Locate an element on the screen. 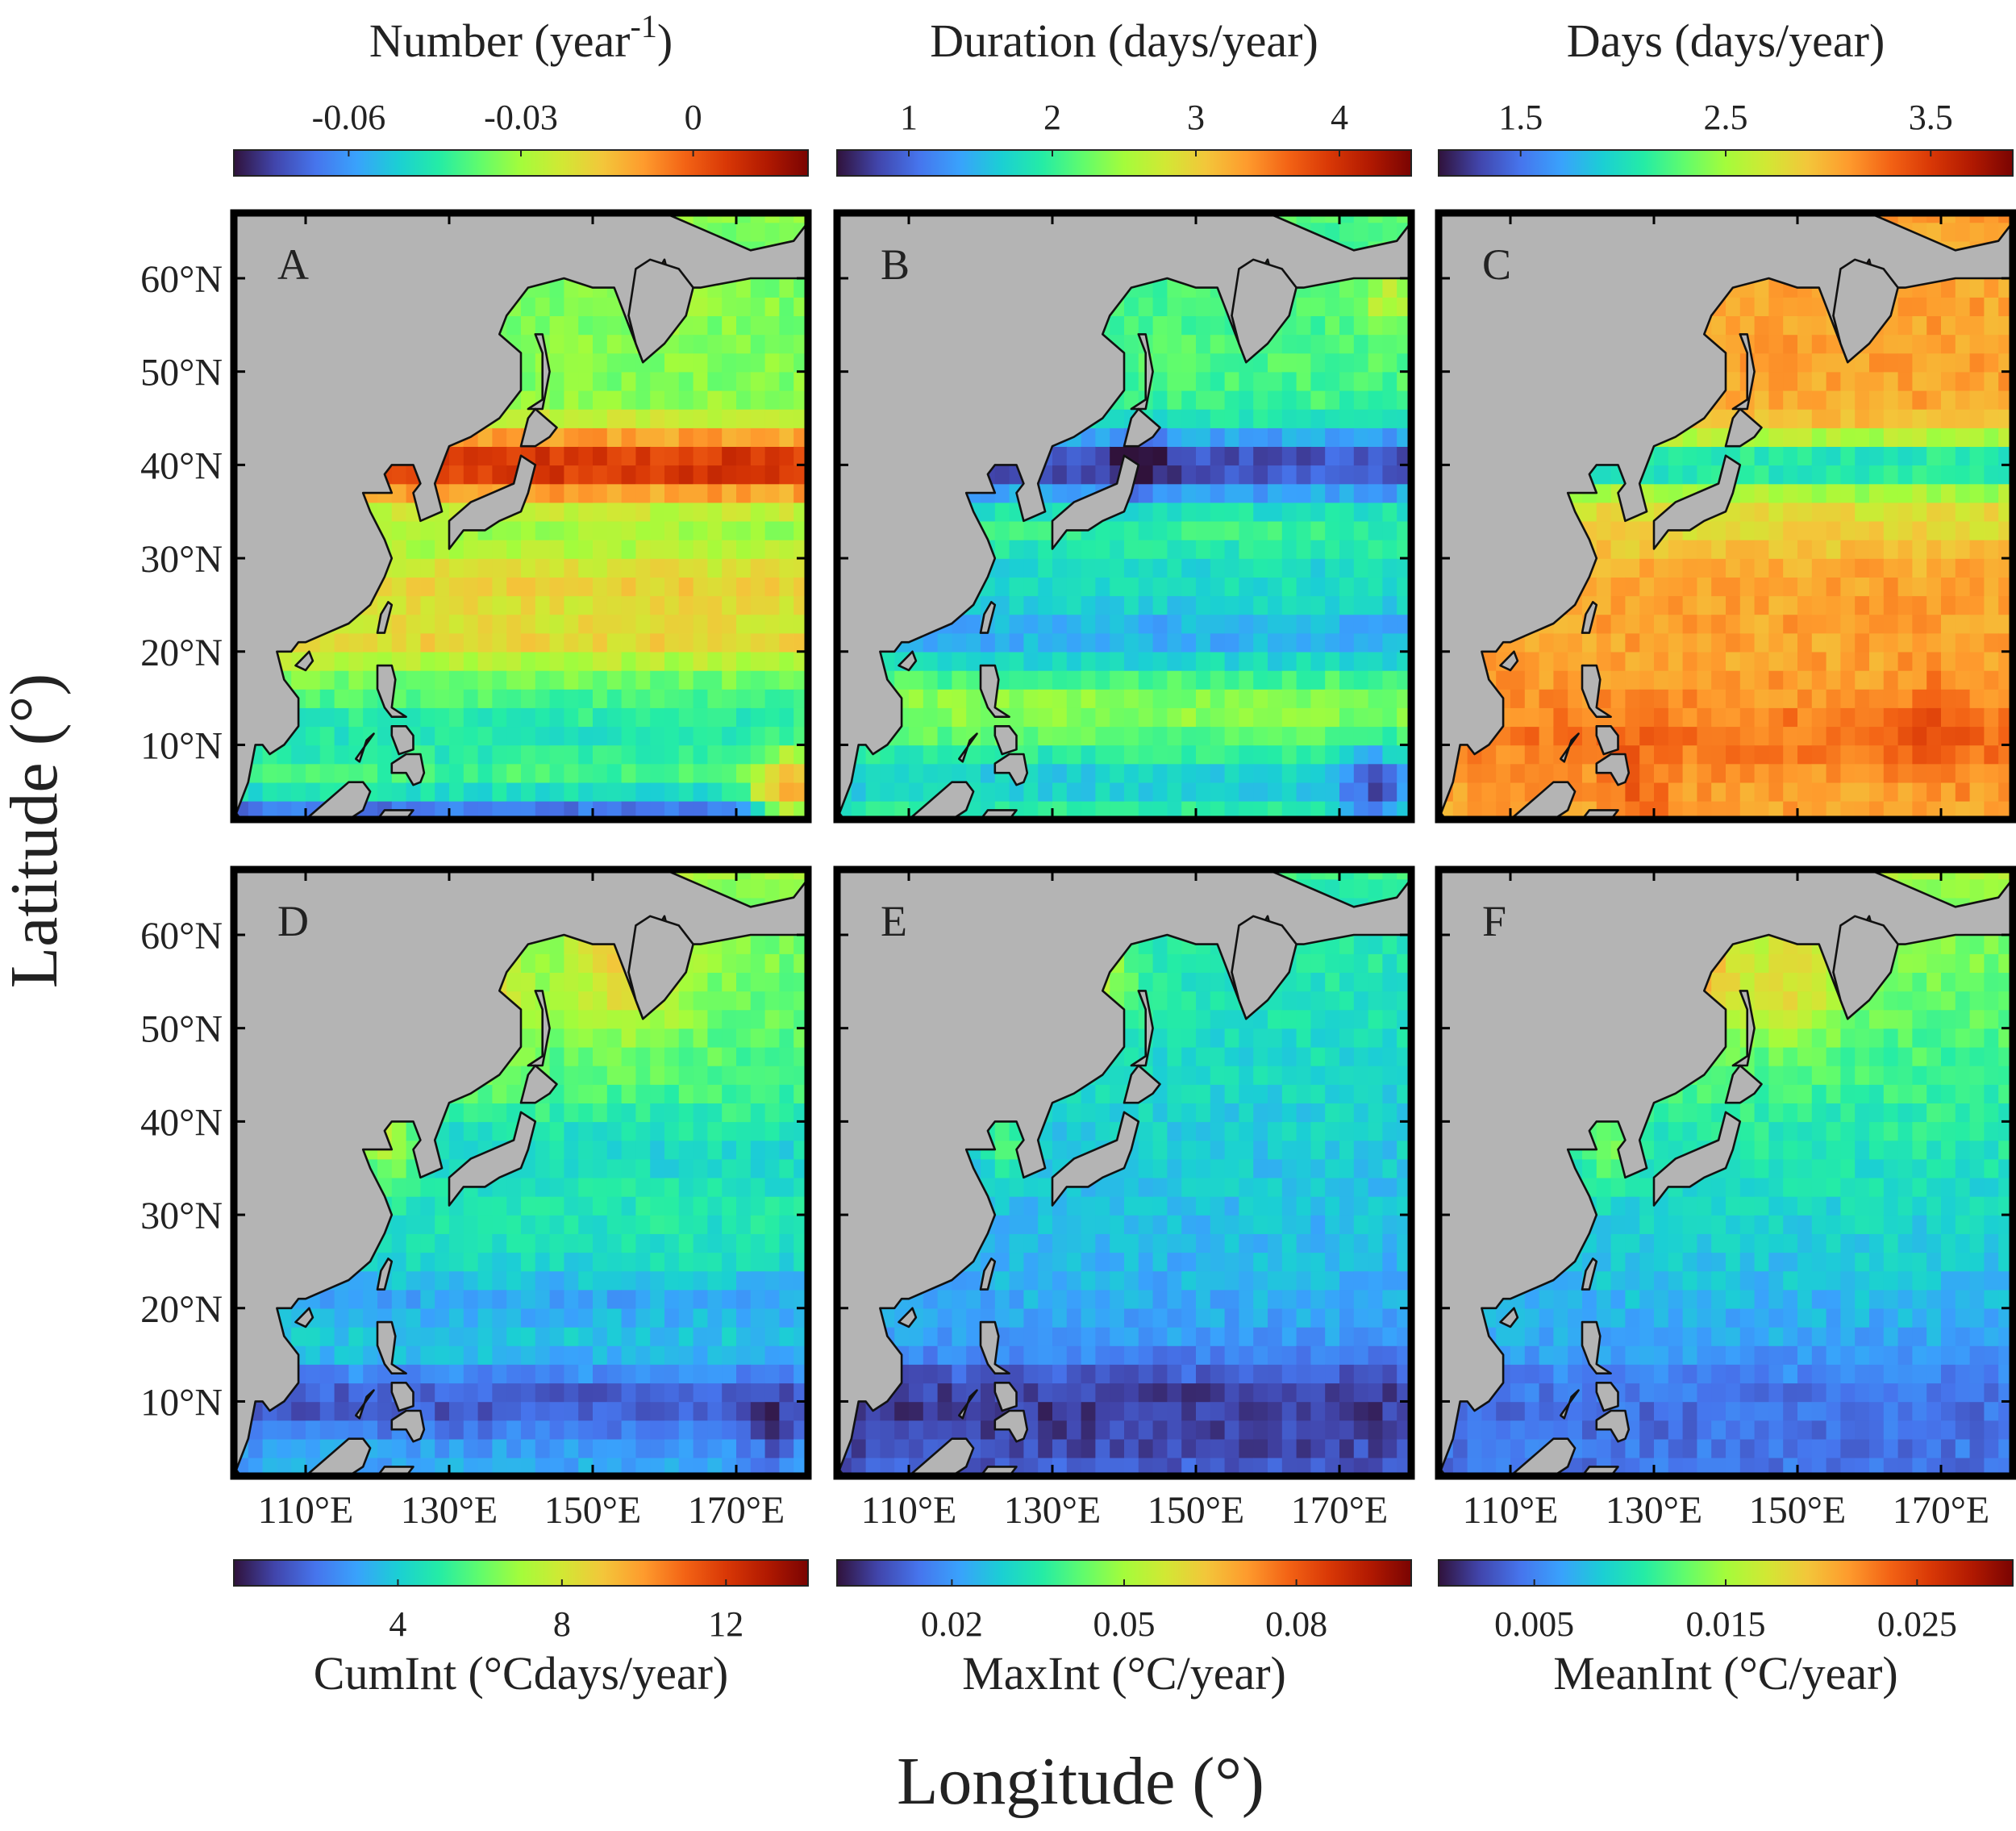 The image size is (2016, 1831). colorbar-gradient is located at coordinates (521, 1573).